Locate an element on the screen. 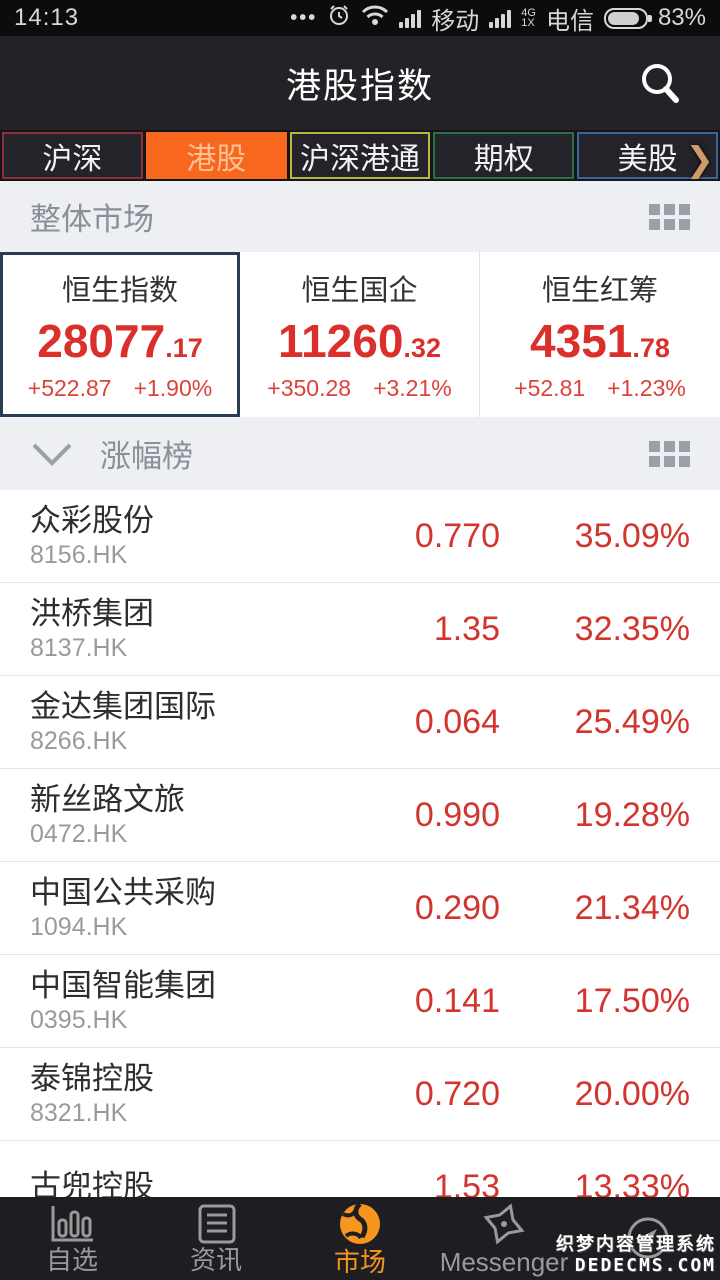 The image size is (720, 1280). index-value: 28077.17 is located at coordinates (120, 340).